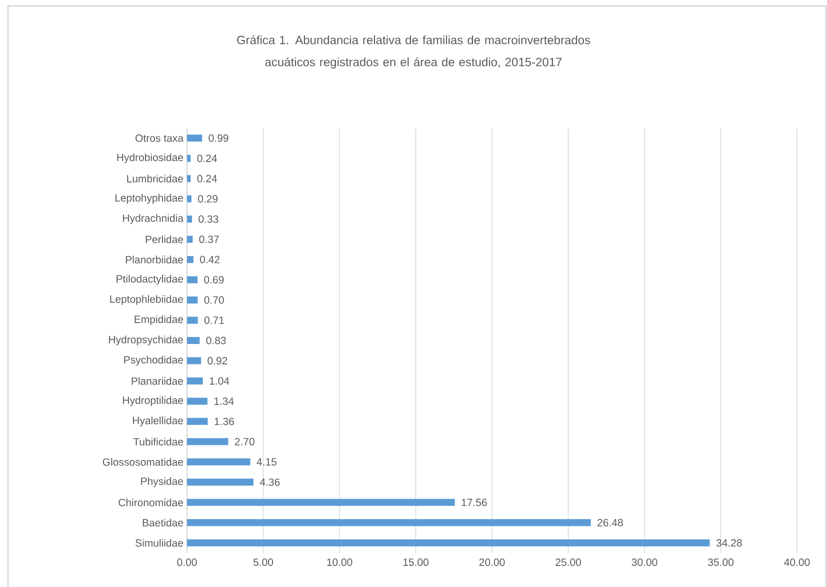 This screenshot has width=827, height=587. What do you see at coordinates (151, 502) in the screenshot?
I see `y-tick-label: Chironomidae` at bounding box center [151, 502].